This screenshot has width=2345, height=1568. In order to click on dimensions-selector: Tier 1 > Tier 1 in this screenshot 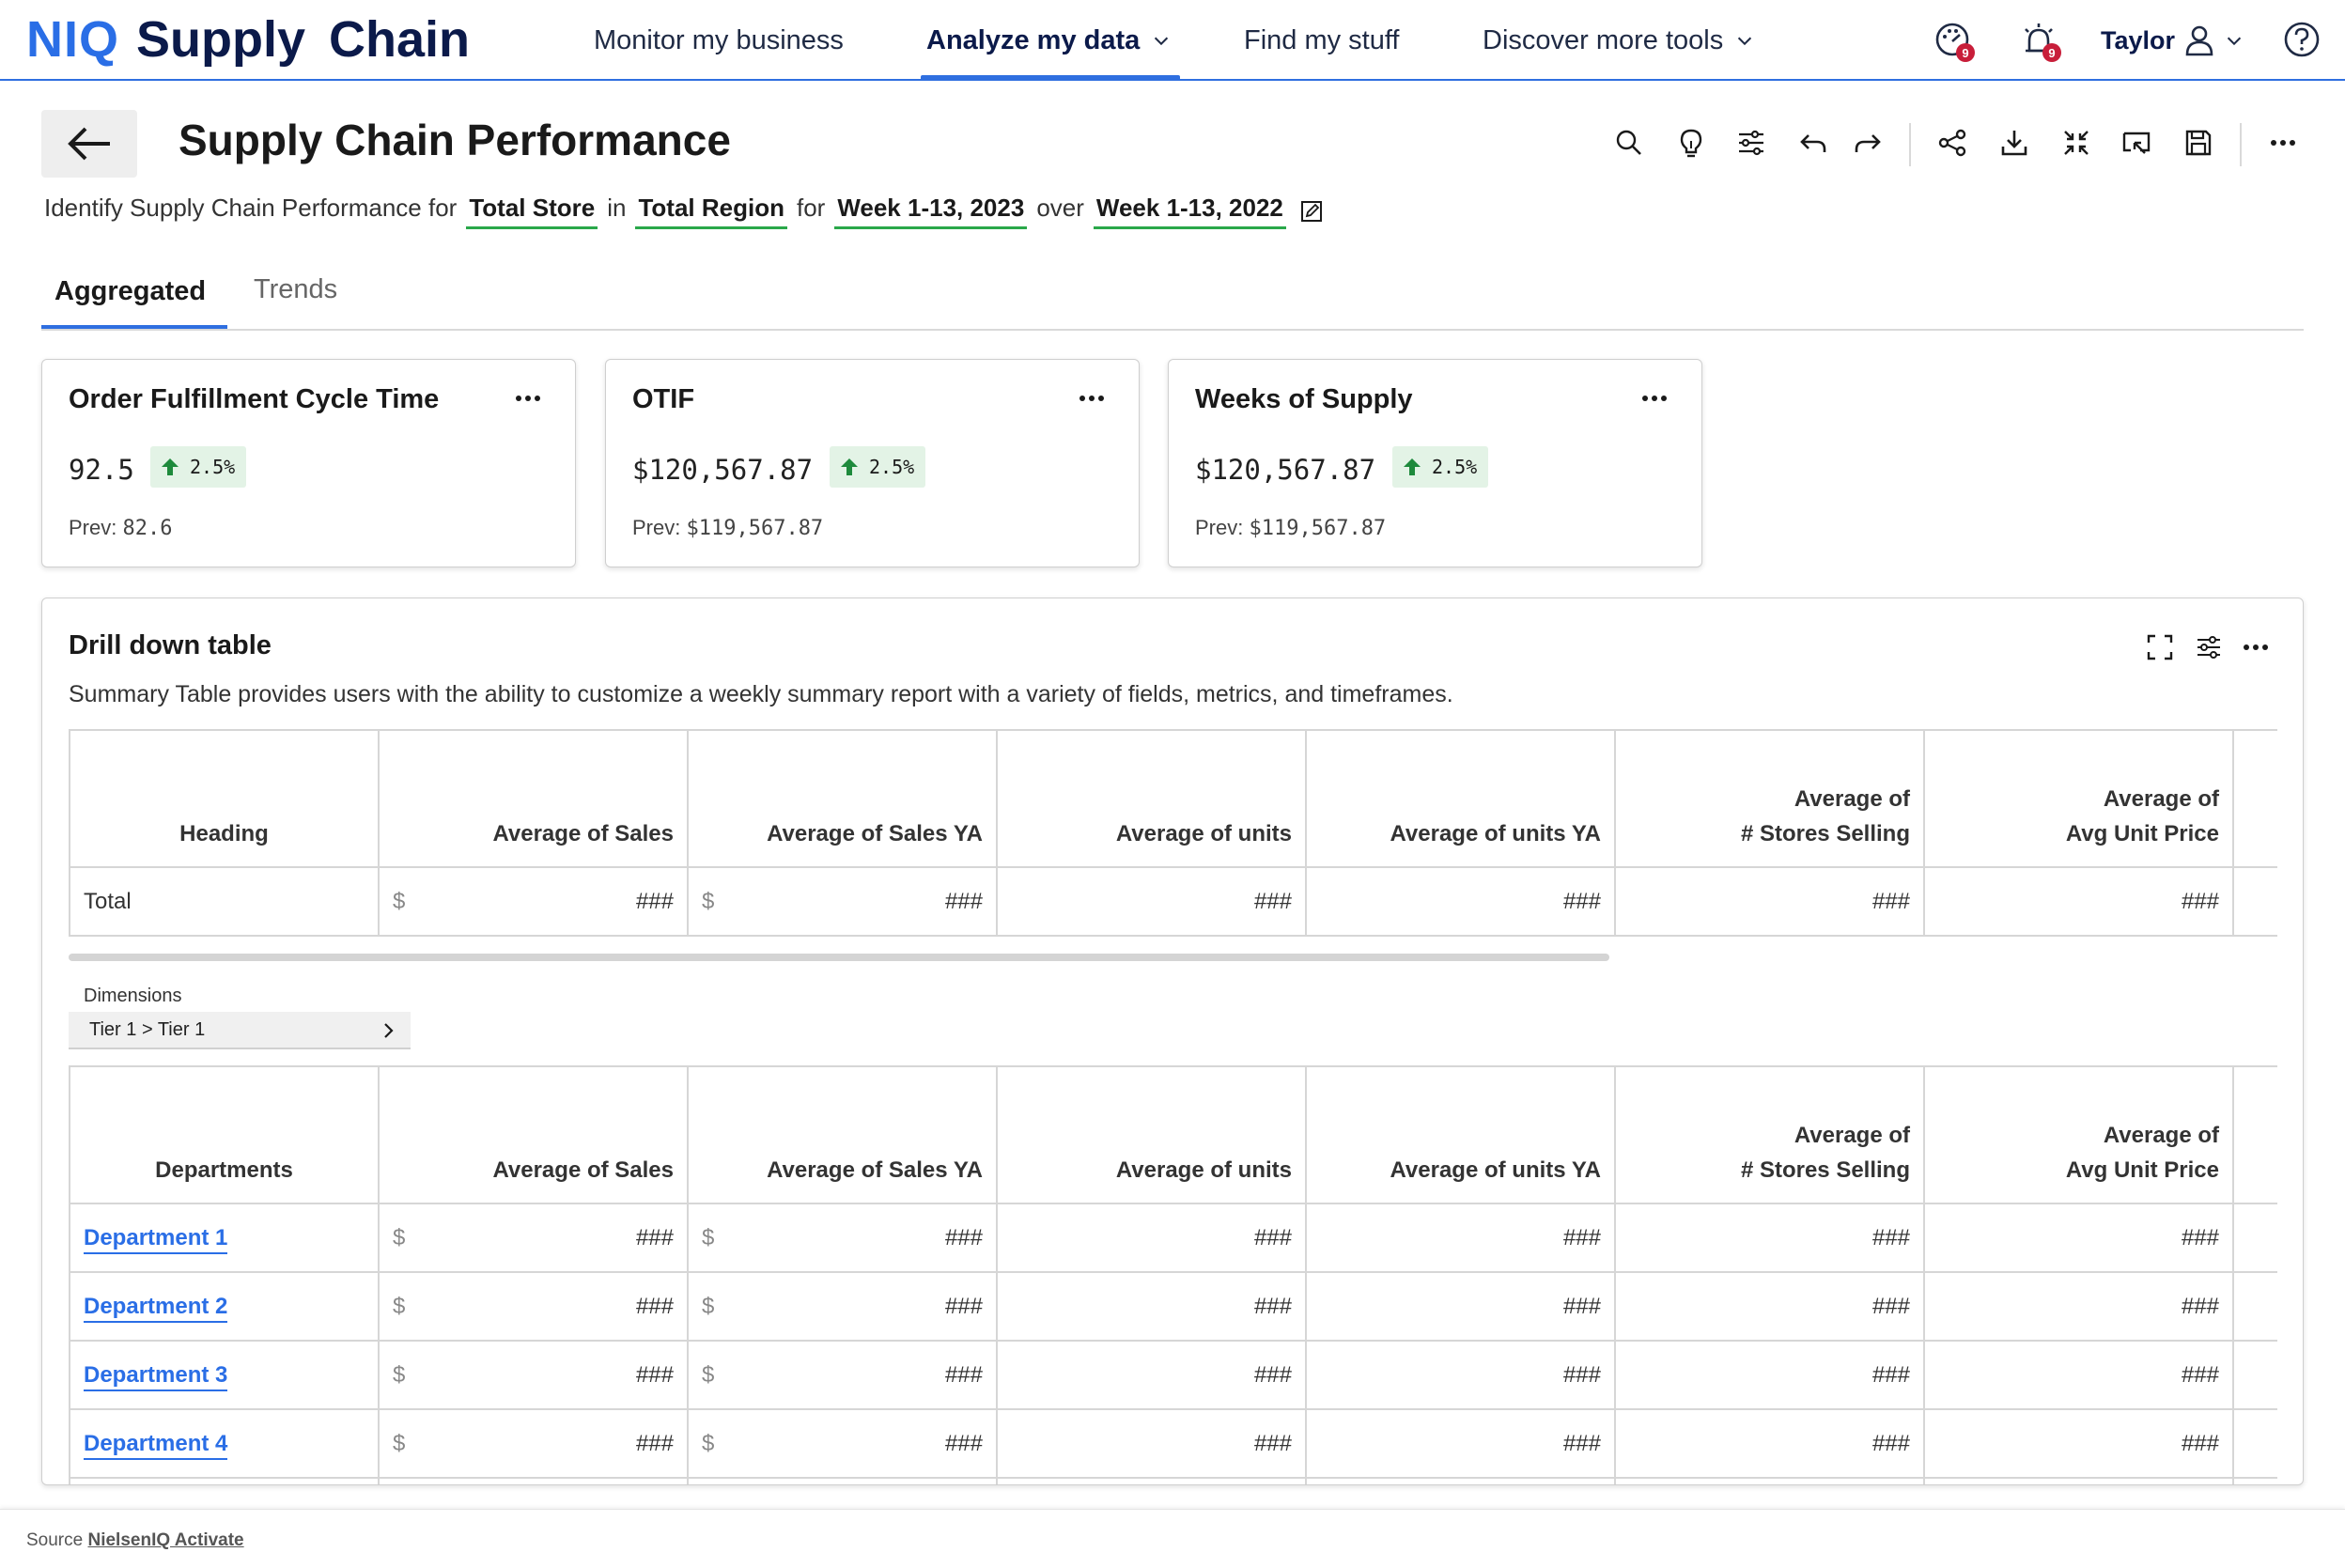, I will do `click(240, 1030)`.